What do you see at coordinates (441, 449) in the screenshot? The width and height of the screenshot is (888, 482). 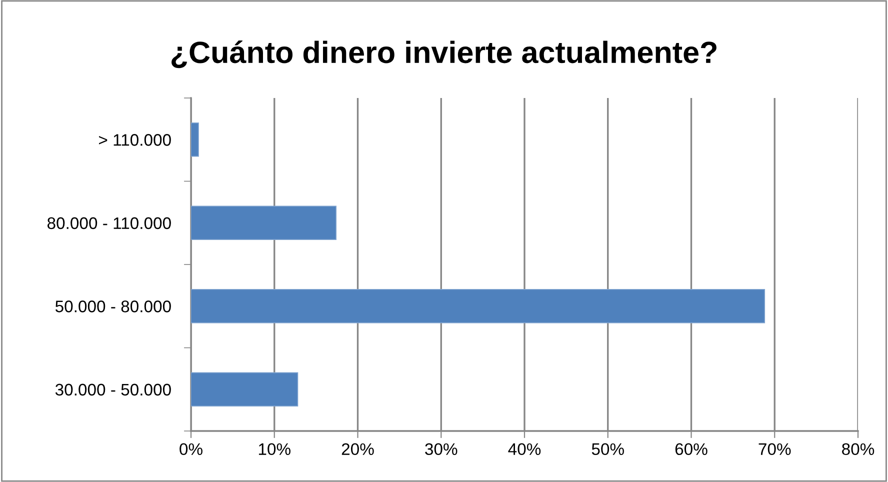 I see `x-tick-label: 30%` at bounding box center [441, 449].